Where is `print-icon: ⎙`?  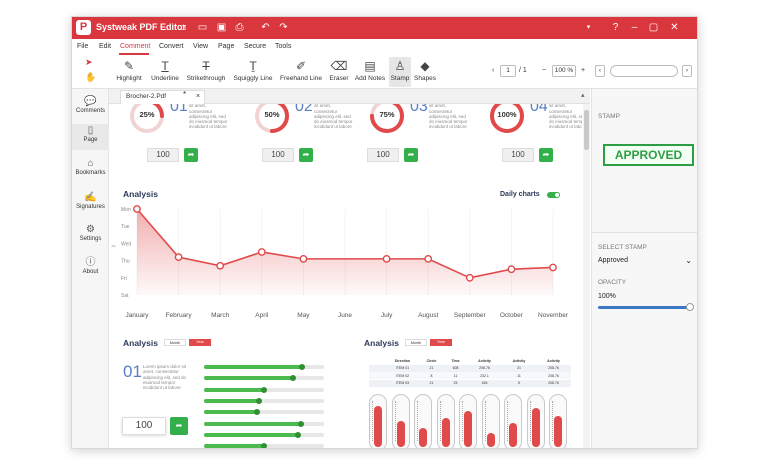 print-icon: ⎙ is located at coordinates (239, 27).